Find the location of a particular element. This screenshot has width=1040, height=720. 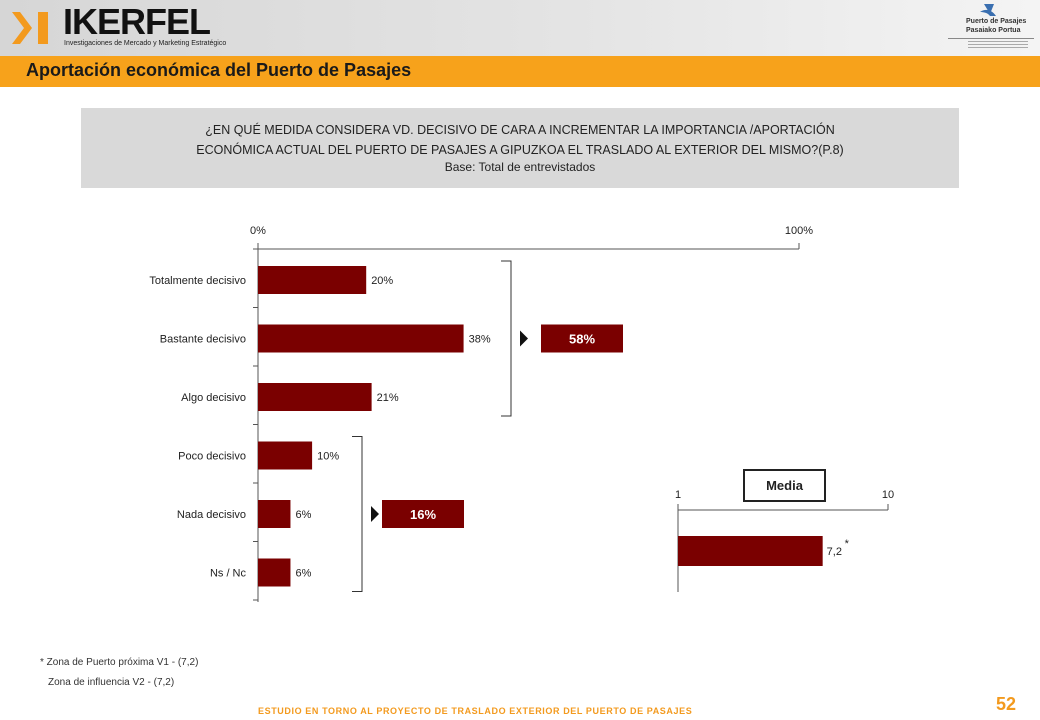

media-title: Media is located at coordinates (785, 485).